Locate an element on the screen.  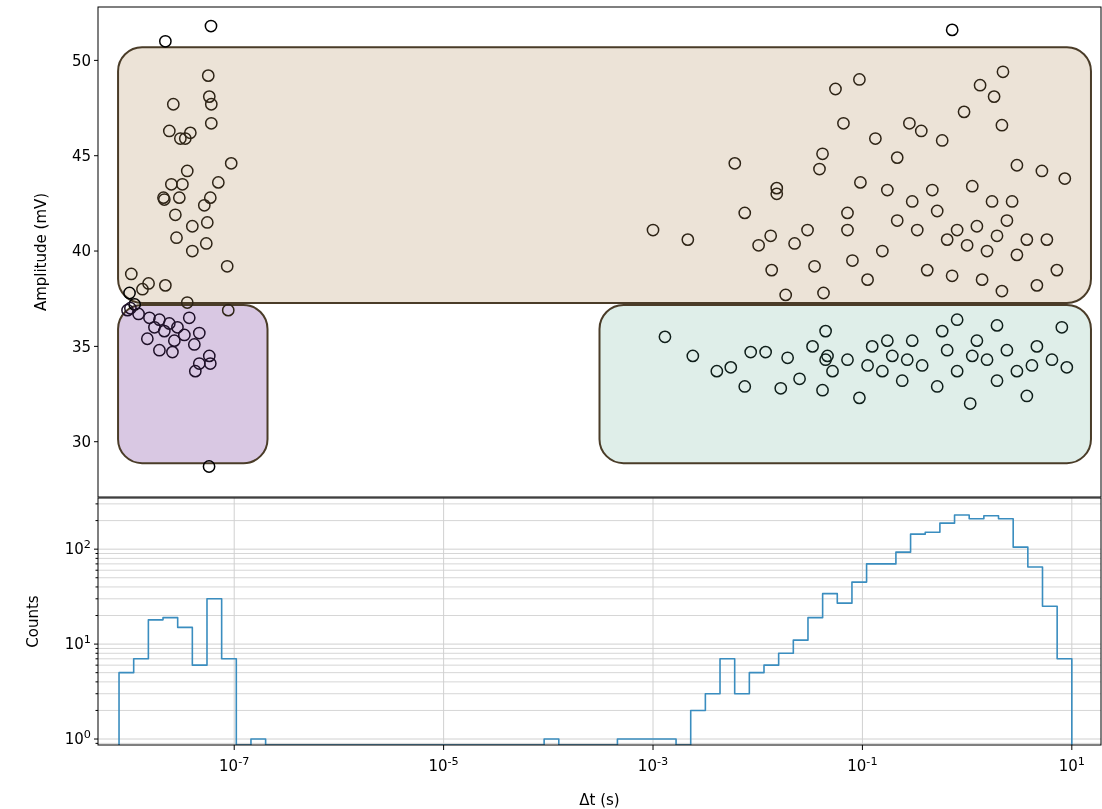
x-tick-label: 10$^{-7}$ is located at coordinates (234, 764).